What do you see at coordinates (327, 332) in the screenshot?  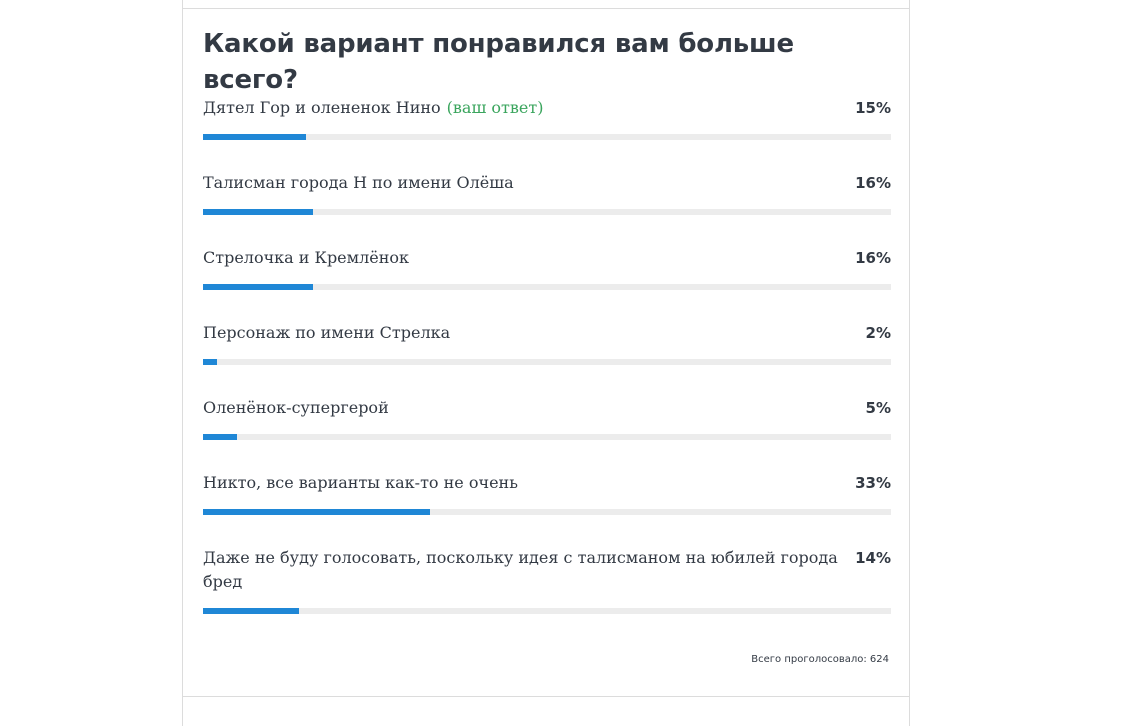 I see `option-label: Персонаж по имени Стрелка` at bounding box center [327, 332].